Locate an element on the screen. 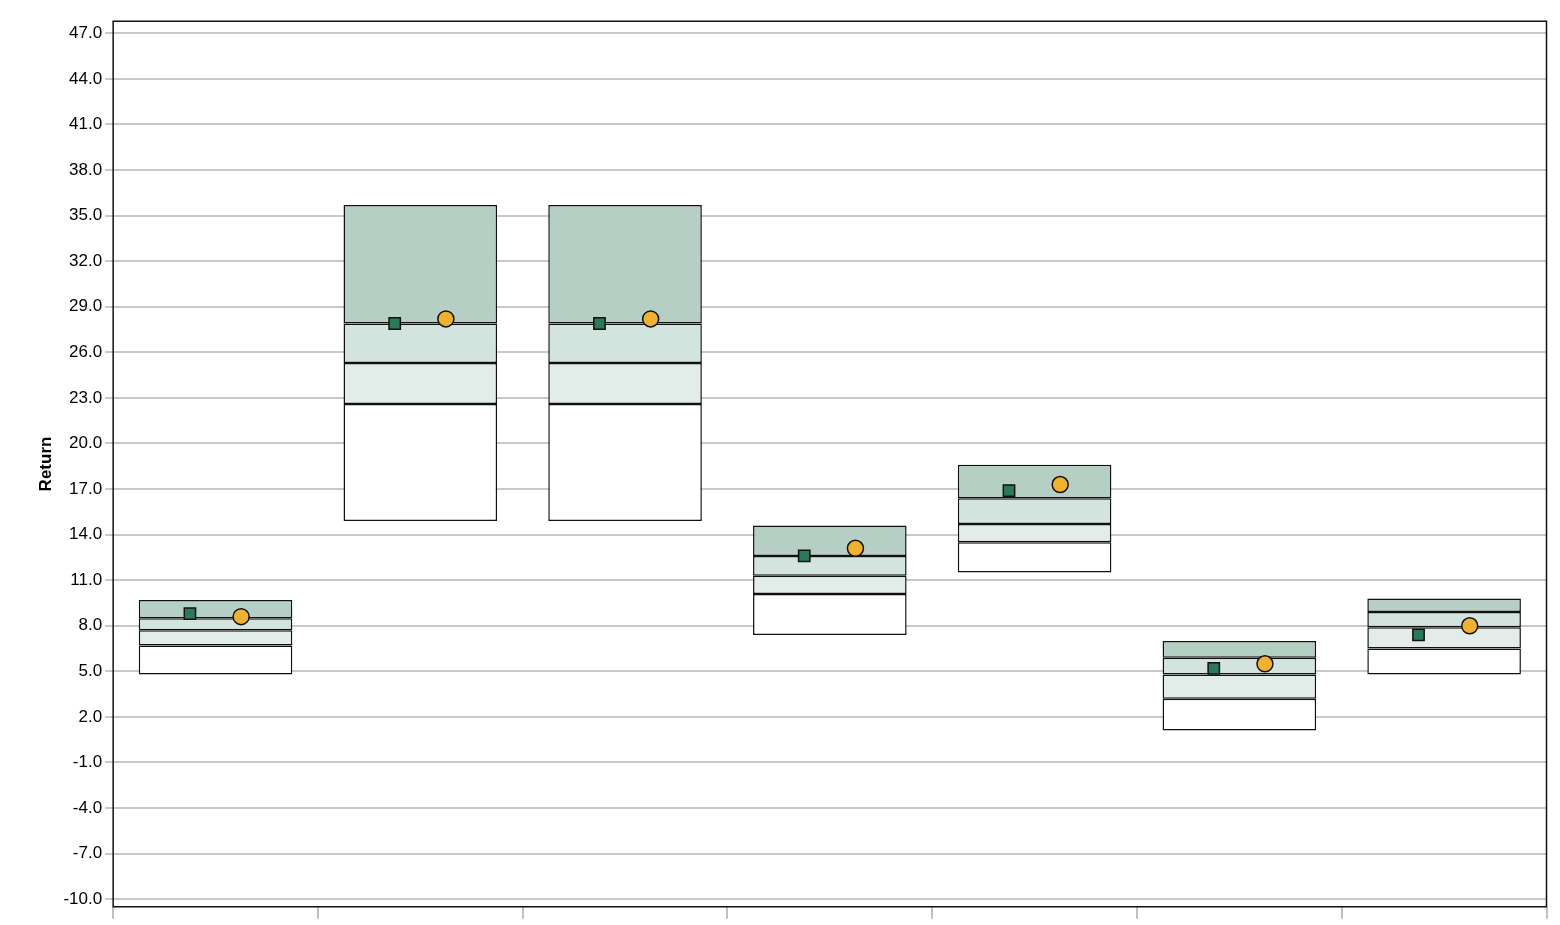  y-tick-label: 41.0 is located at coordinates (86, 124).